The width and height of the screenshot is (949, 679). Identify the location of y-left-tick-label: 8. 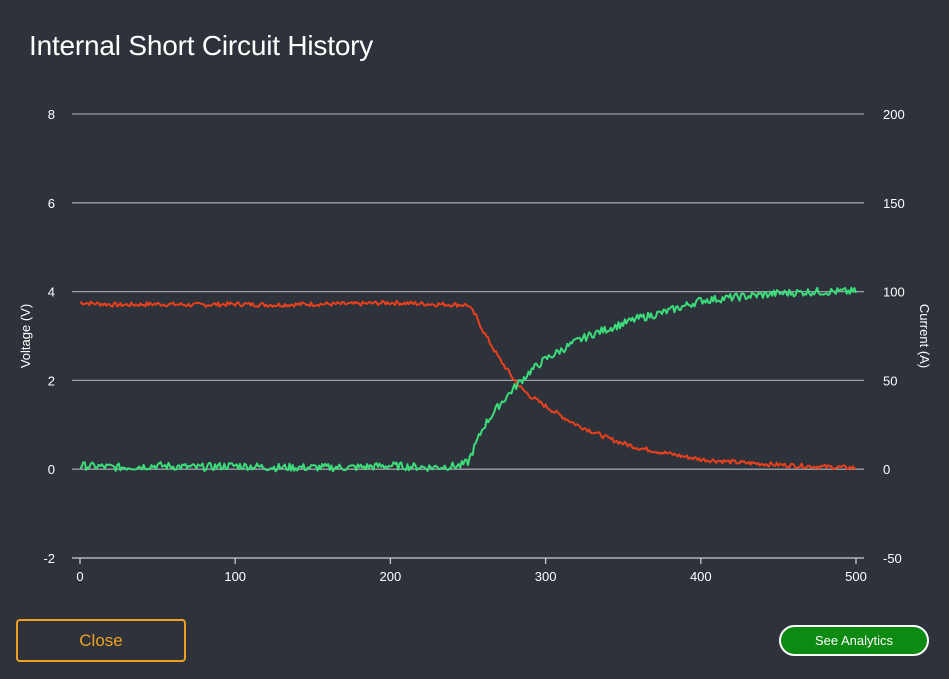
(51, 114).